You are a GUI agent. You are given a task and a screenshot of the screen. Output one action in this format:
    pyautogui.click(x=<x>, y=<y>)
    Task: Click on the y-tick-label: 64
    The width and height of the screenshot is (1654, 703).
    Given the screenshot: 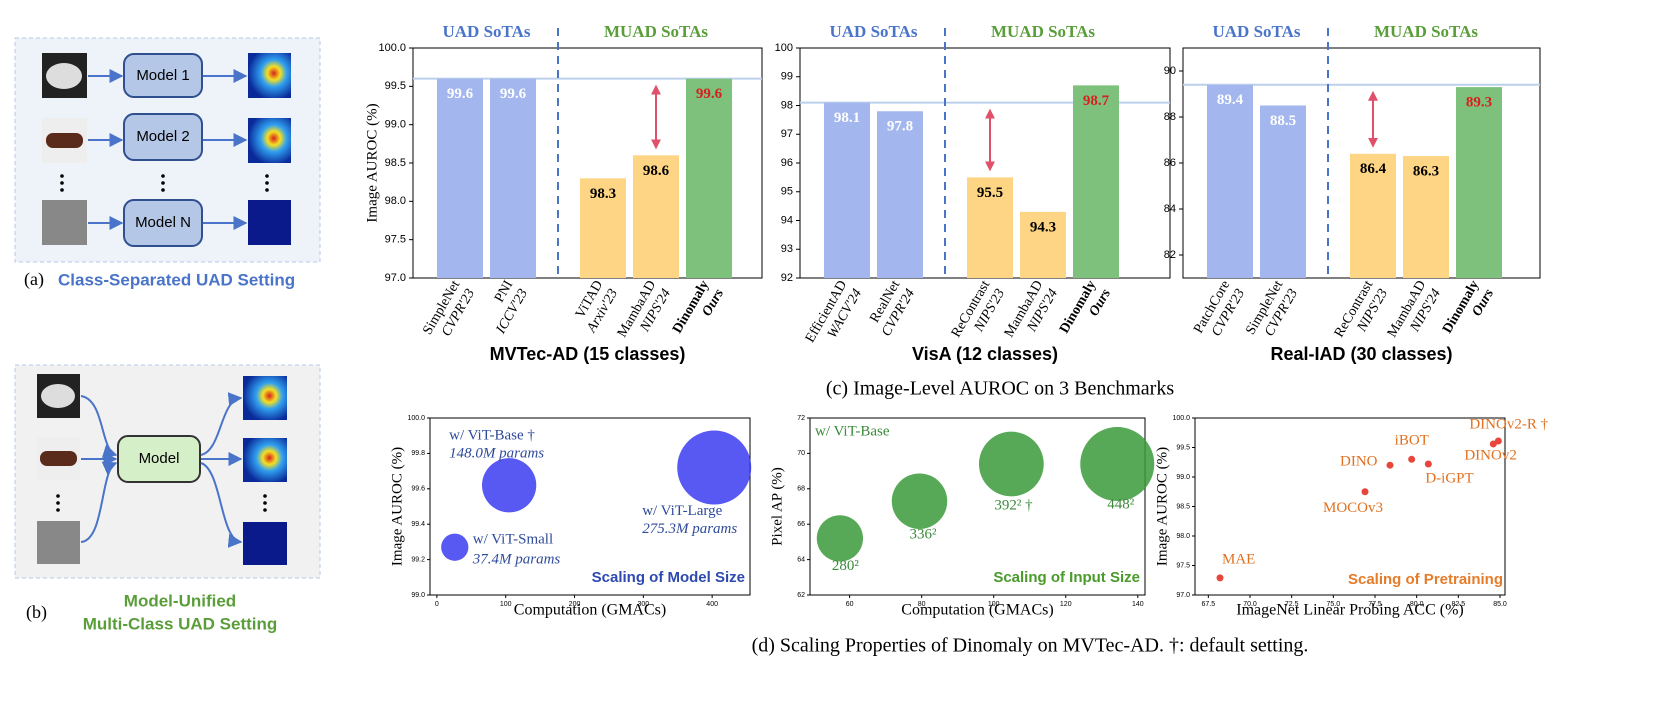 What is the action you would take?
    pyautogui.click(x=801, y=559)
    